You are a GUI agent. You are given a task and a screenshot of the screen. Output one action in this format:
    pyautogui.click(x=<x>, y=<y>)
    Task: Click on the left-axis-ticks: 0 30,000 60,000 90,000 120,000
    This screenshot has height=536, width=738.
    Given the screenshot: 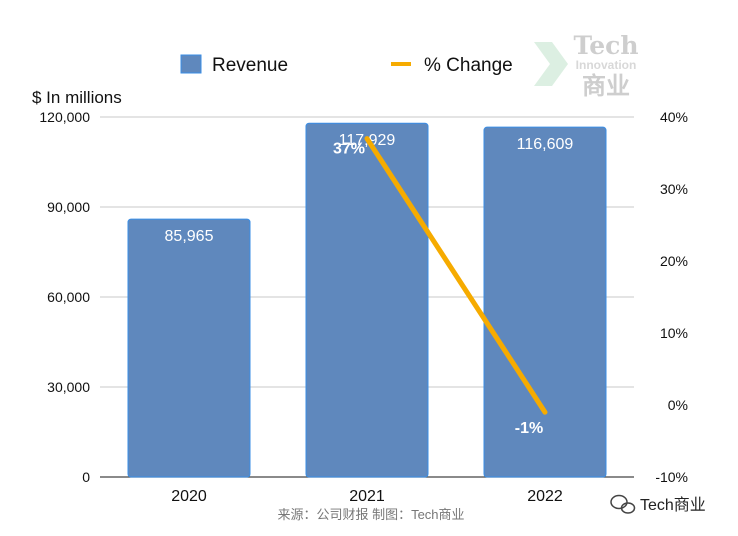 What is the action you would take?
    pyautogui.click(x=64, y=297)
    